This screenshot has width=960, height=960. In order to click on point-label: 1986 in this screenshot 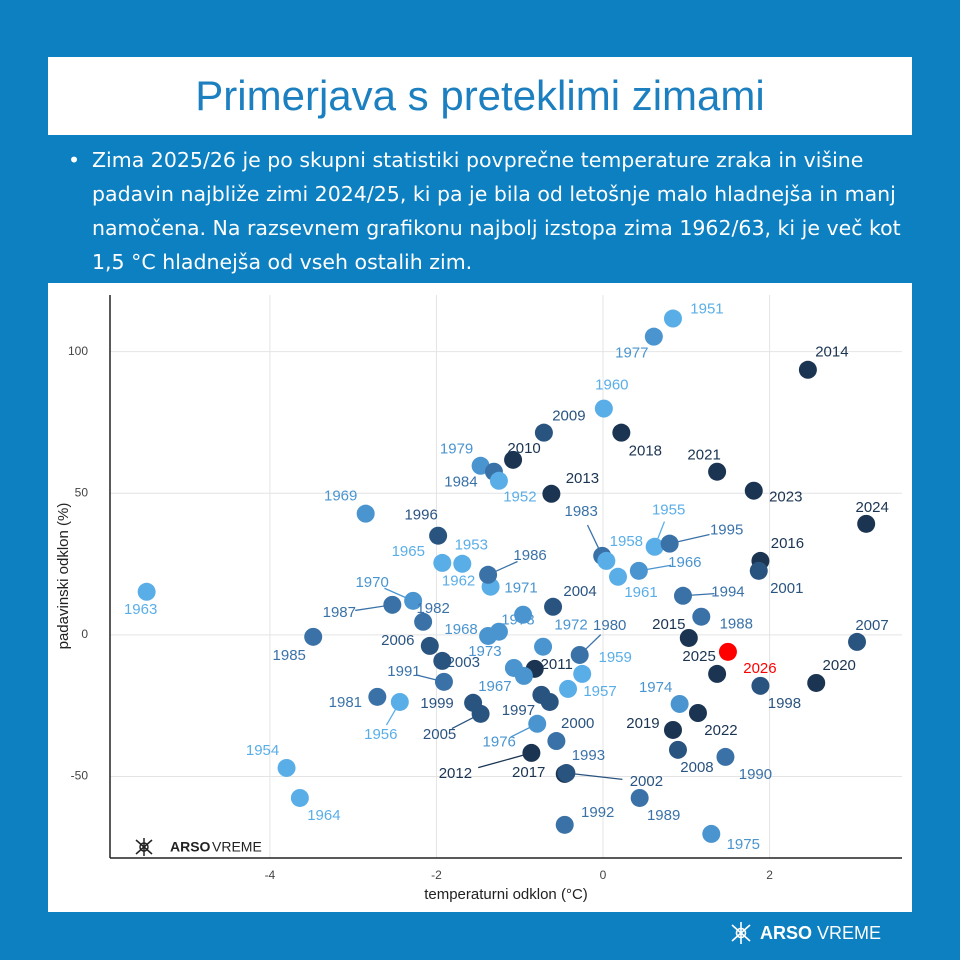, I will do `click(529, 555)`.